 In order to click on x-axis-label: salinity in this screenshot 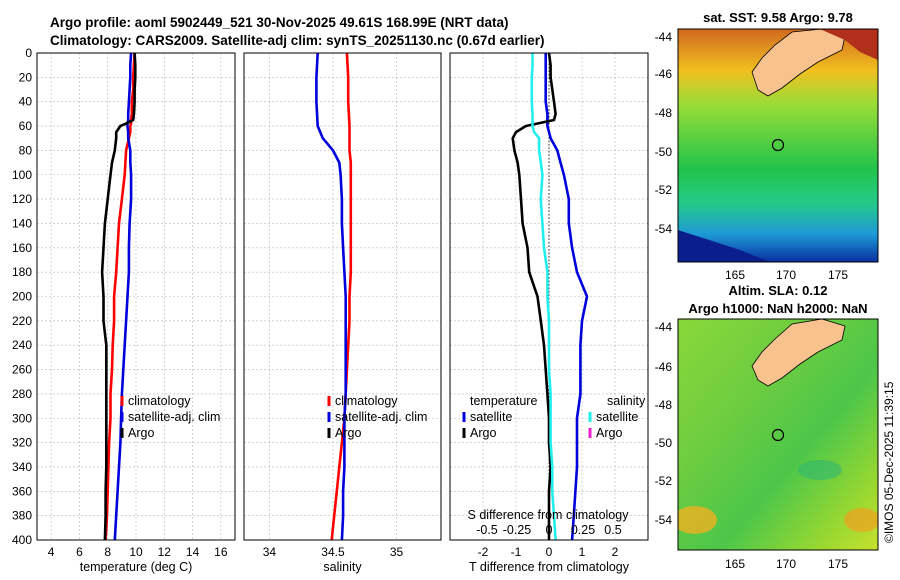, I will do `click(342, 567)`.